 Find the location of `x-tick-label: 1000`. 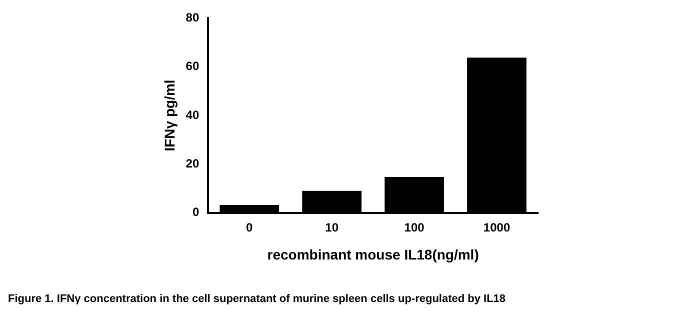

x-tick-label: 1000 is located at coordinates (496, 227).